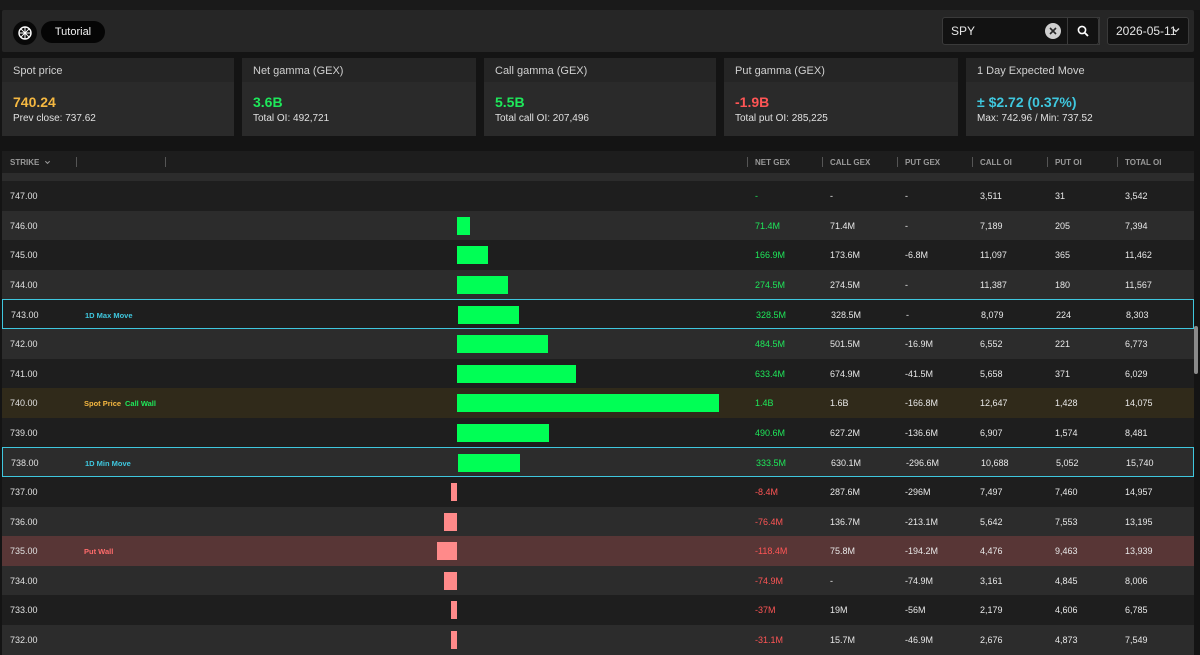 This screenshot has height=655, width=1200. What do you see at coordinates (1143, 162) in the screenshot?
I see `header-total-oi: TOTAL OI` at bounding box center [1143, 162].